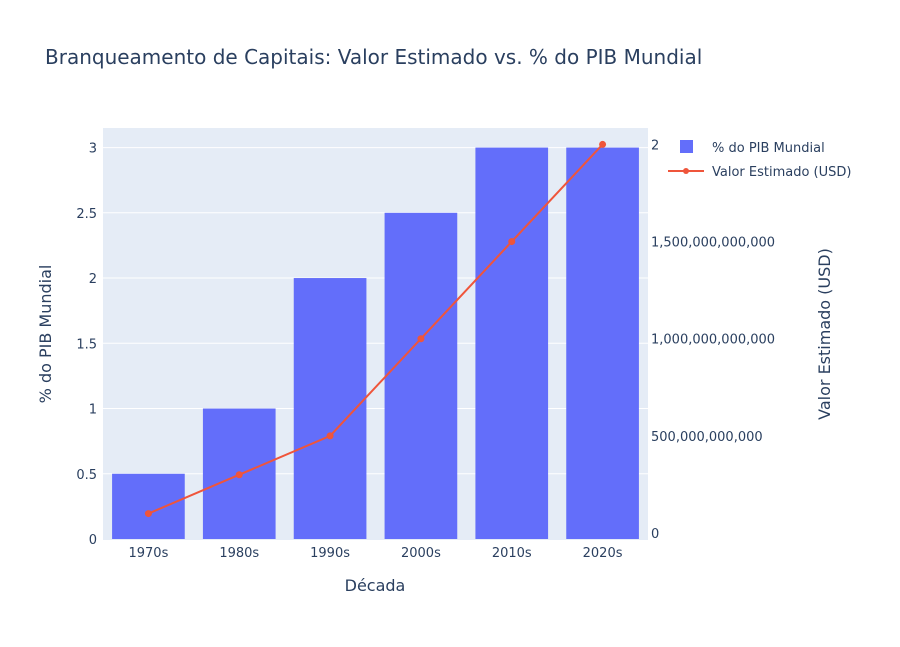 The height and width of the screenshot is (647, 900). Describe the element at coordinates (93, 149) in the screenshot. I see `y-tick-label: 3` at that location.